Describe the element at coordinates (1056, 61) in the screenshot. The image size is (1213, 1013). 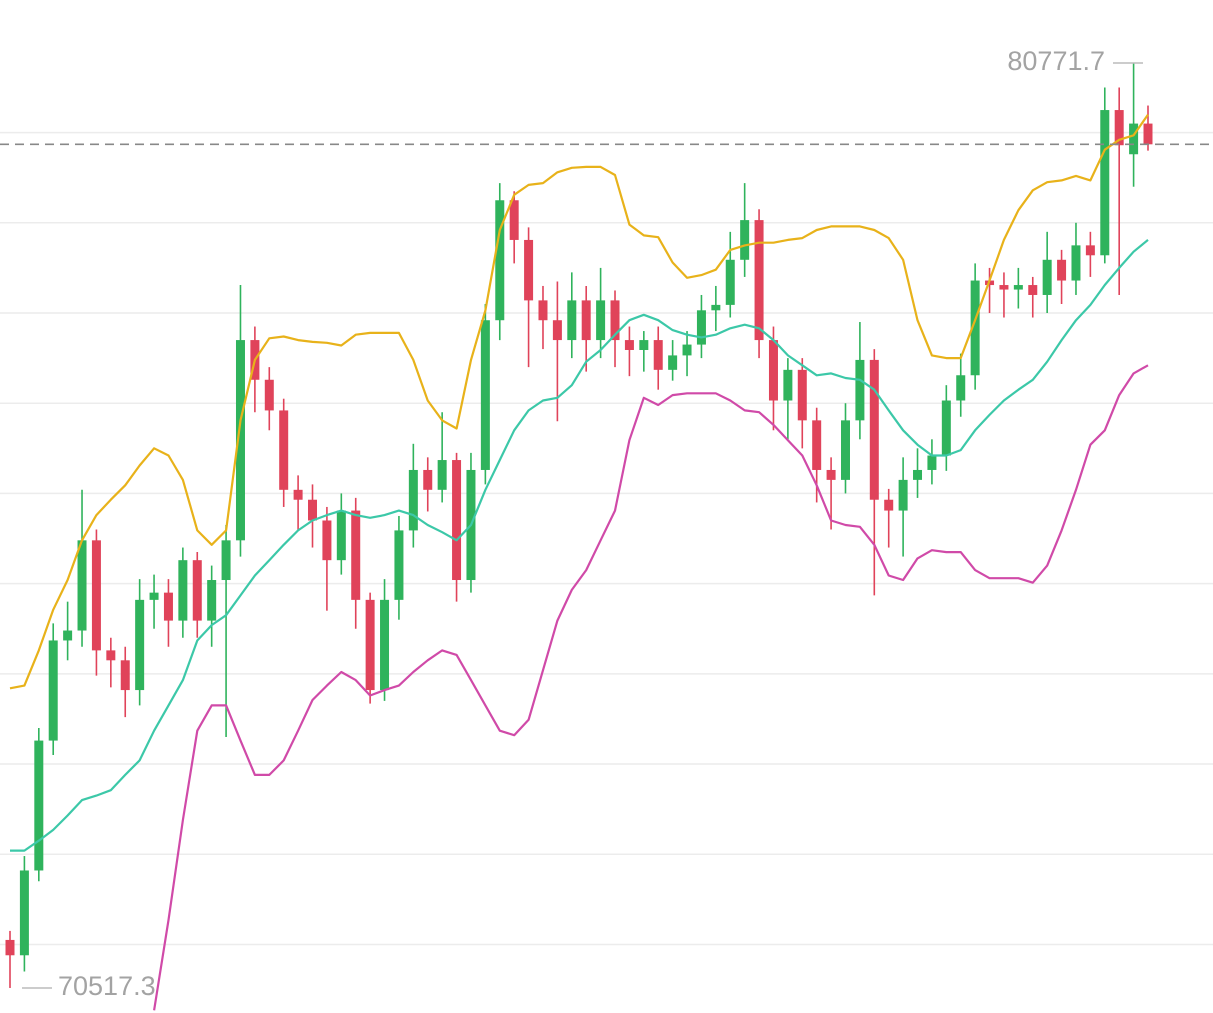
I see `max-marker-label: 80771.7` at that location.